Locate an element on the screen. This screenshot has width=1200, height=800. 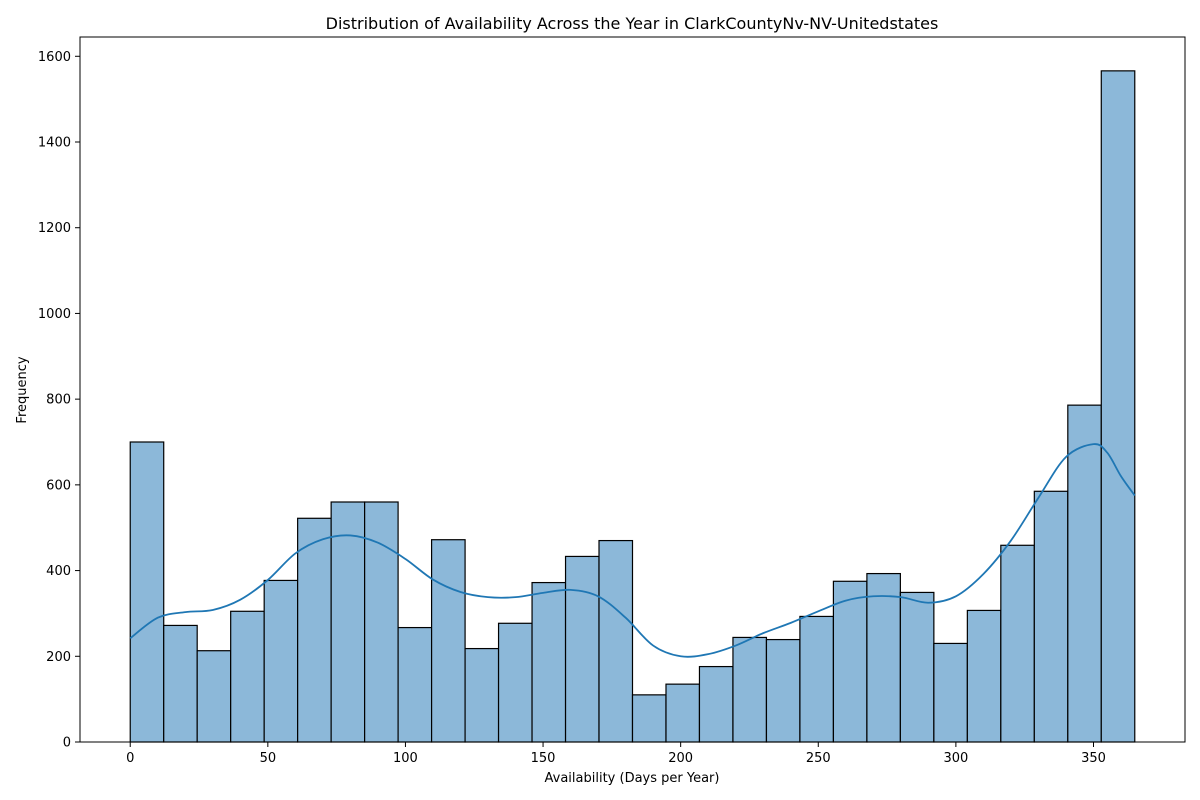
x-tick-label: 150 is located at coordinates (543, 758).